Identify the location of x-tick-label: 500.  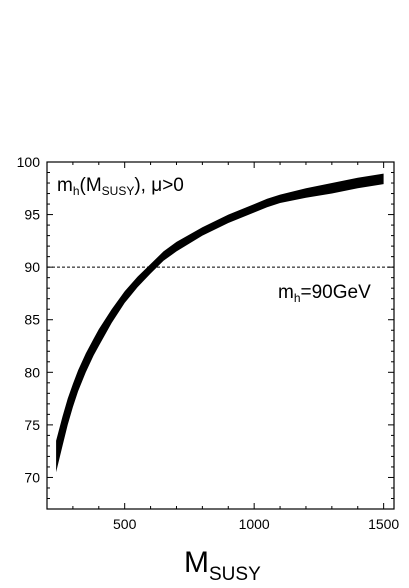
(125, 524).